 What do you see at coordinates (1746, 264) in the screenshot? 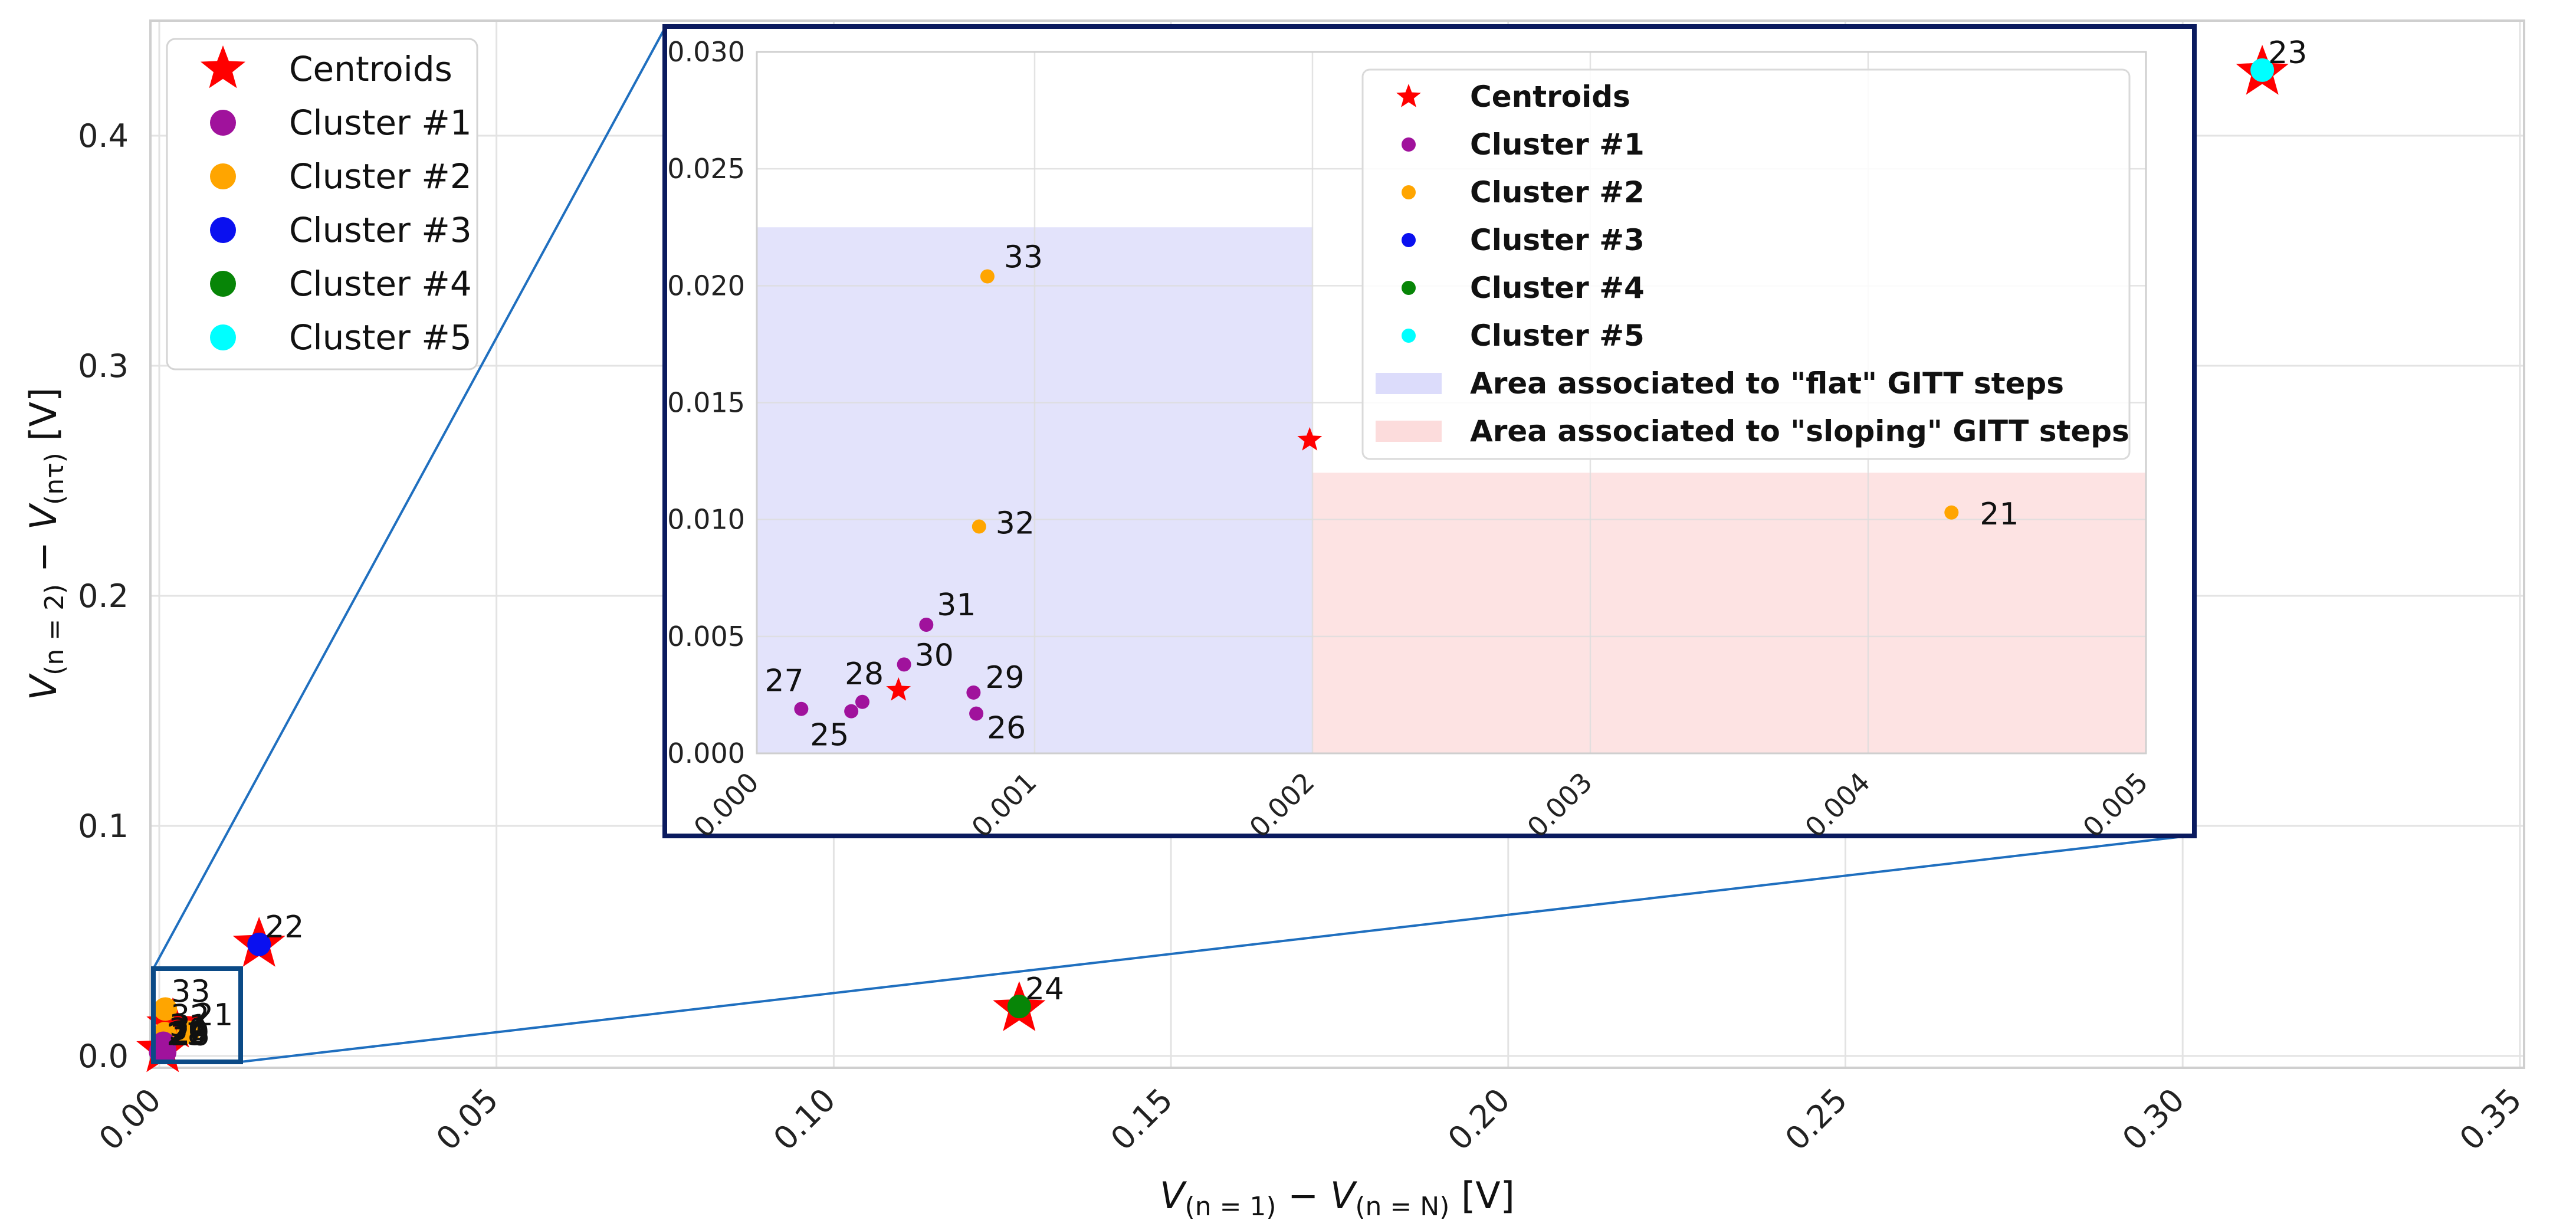
I see `inset-legend-frame` at bounding box center [1746, 264].